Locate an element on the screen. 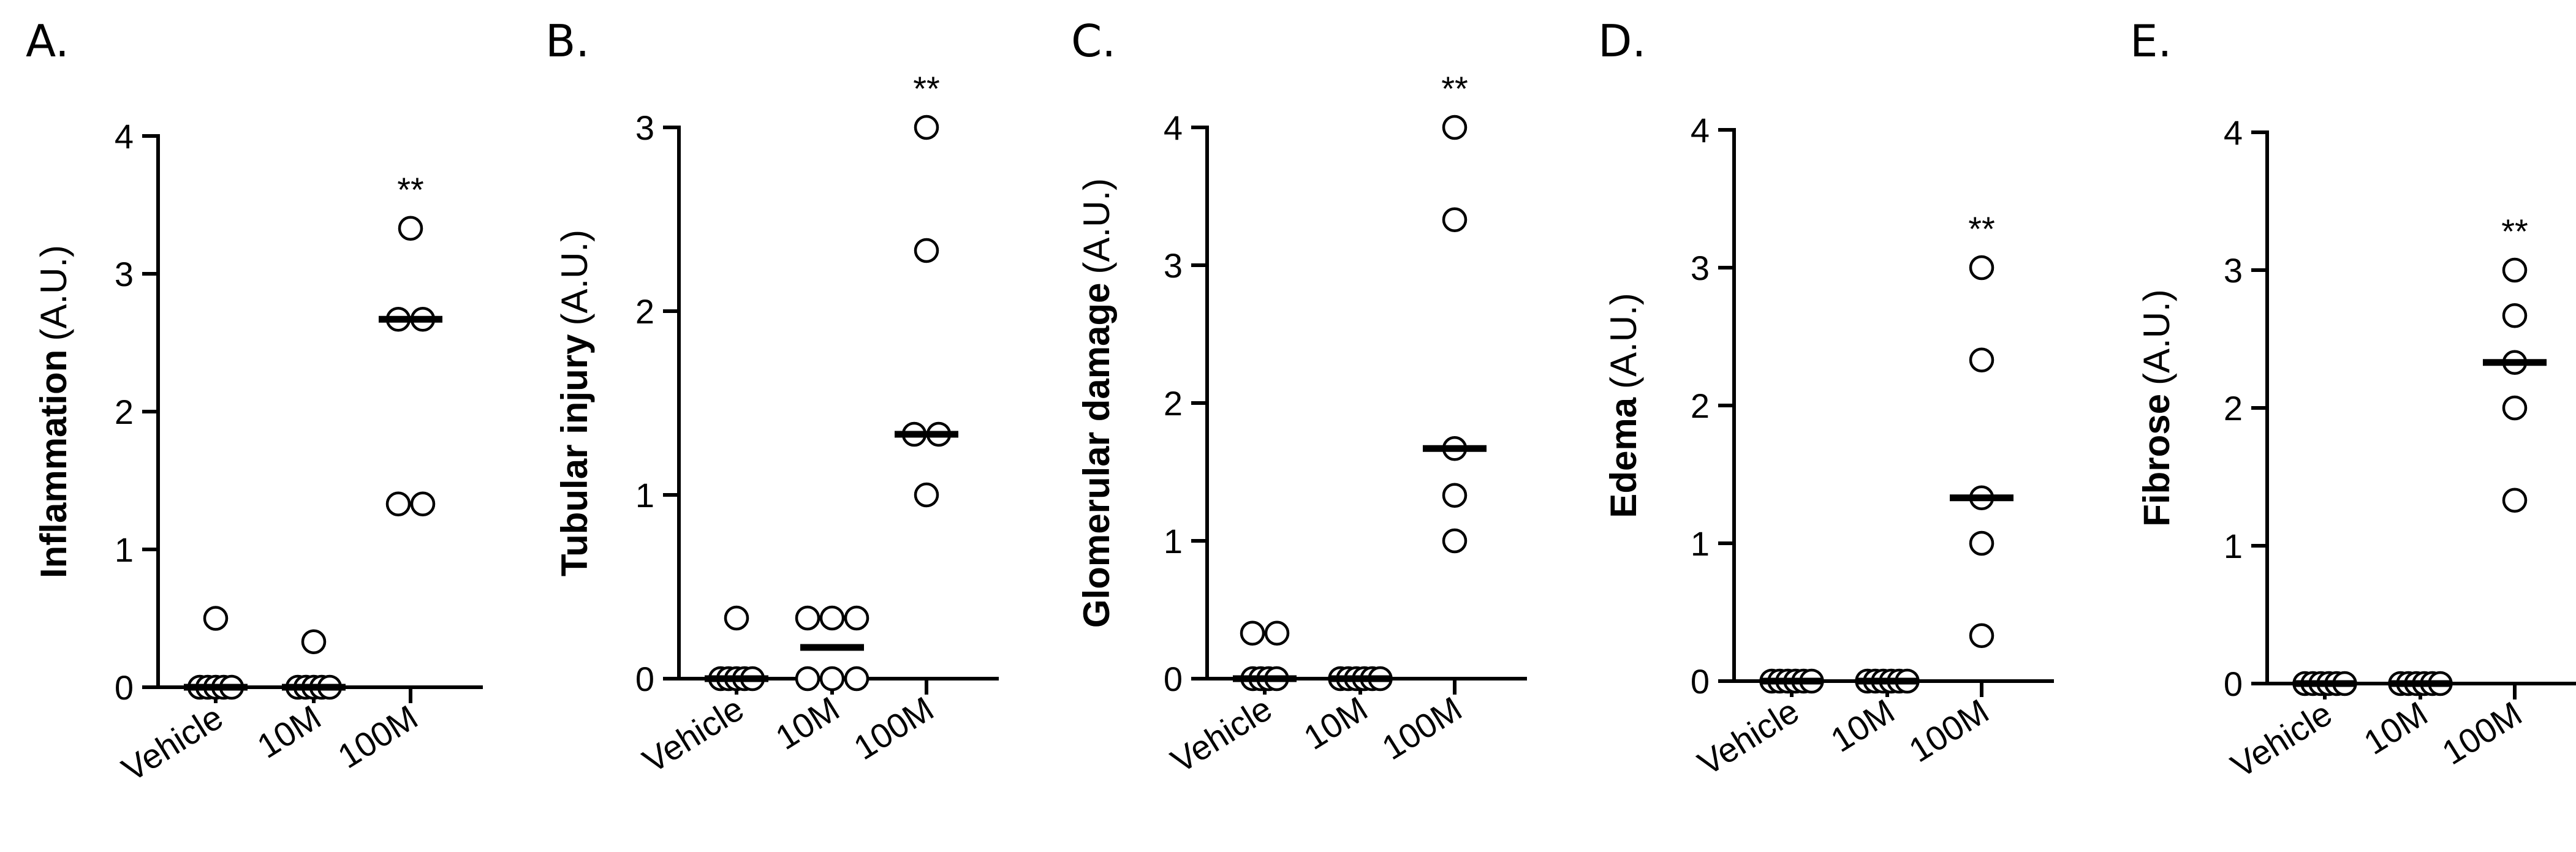 The width and height of the screenshot is (2576, 852). y-axis-title-main: Glomerular damage is located at coordinates (1096, 455).